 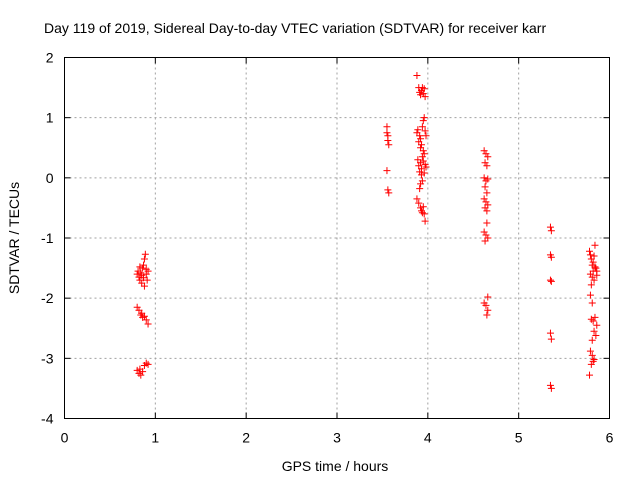 I want to click on x-tick-label: 0, so click(x=65, y=438).